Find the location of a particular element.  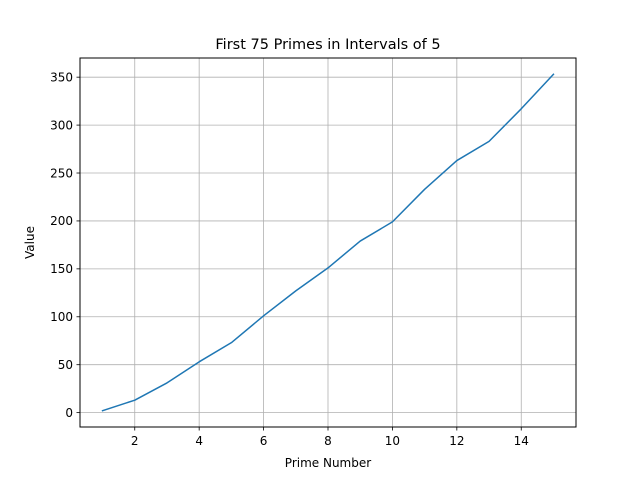

x-tick-label: 8 is located at coordinates (328, 441).